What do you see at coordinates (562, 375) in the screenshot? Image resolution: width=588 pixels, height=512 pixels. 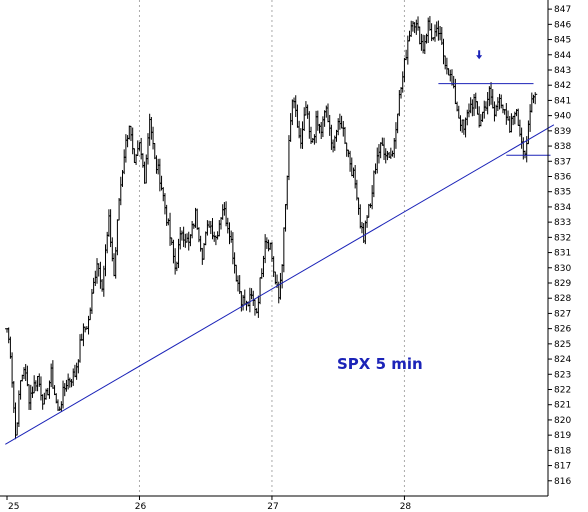 I see `y-tick-label: 823` at bounding box center [562, 375].